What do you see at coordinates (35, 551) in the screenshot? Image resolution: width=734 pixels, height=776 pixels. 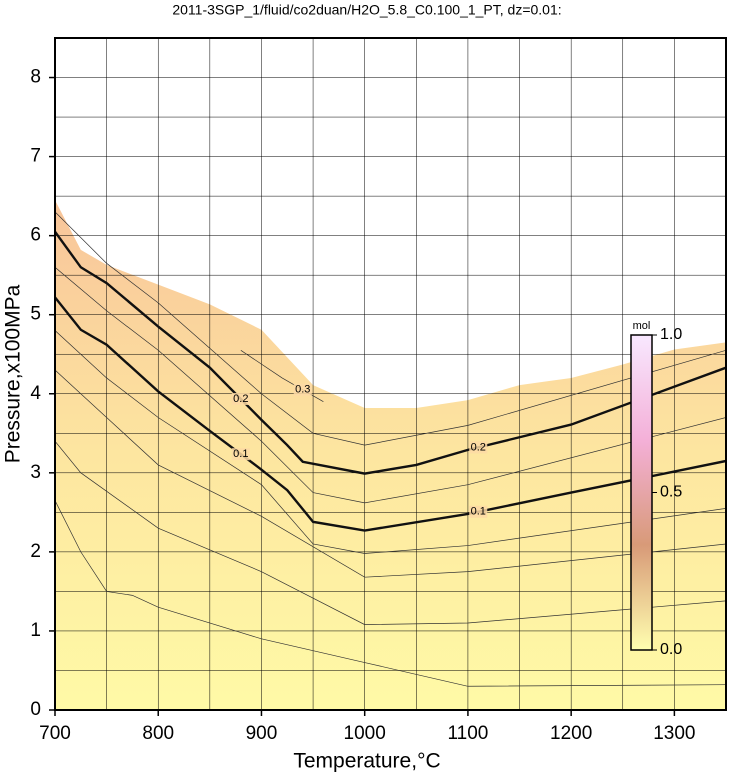 I see `y-tick-label: 2` at bounding box center [35, 551].